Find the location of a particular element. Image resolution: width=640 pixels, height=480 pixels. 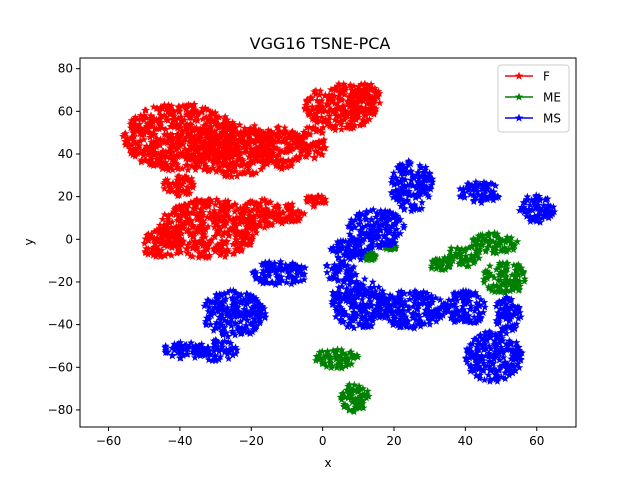

y-tick-label: −60 is located at coordinates (60, 367).